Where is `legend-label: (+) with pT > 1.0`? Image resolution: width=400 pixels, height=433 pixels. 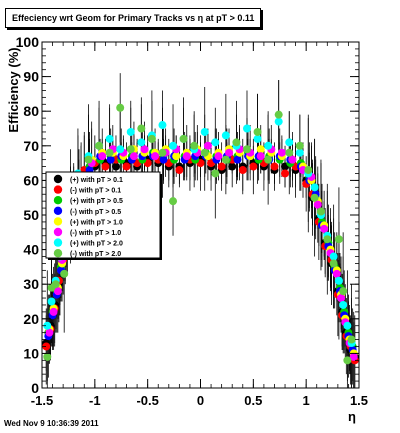
legend-label: (+) with pT > 1.0 is located at coordinates (96, 222).